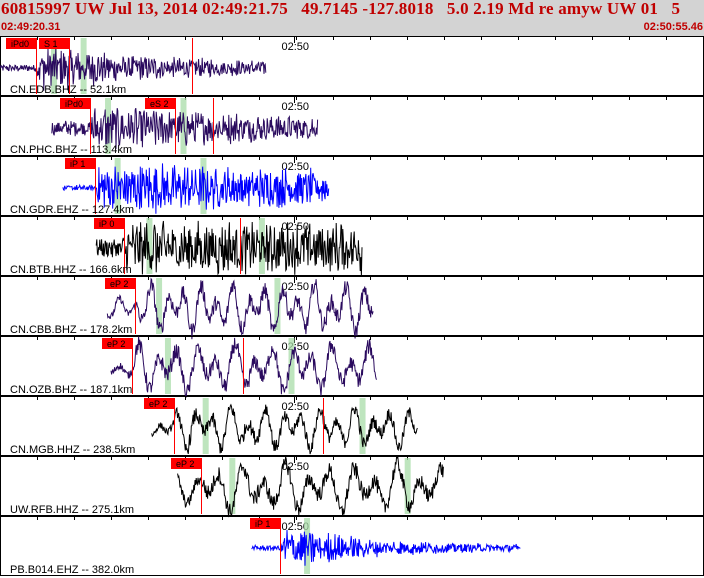  I want to click on trace-panel: 02:50 iP 1 CN.GDR.EHZ -- 127.4km, so click(352, 186).